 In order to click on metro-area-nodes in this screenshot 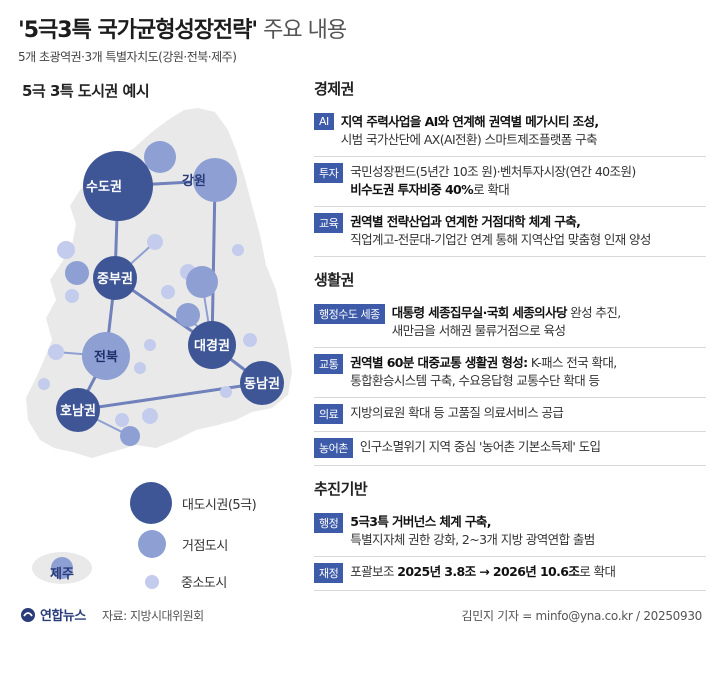, I will do `click(170, 291)`.